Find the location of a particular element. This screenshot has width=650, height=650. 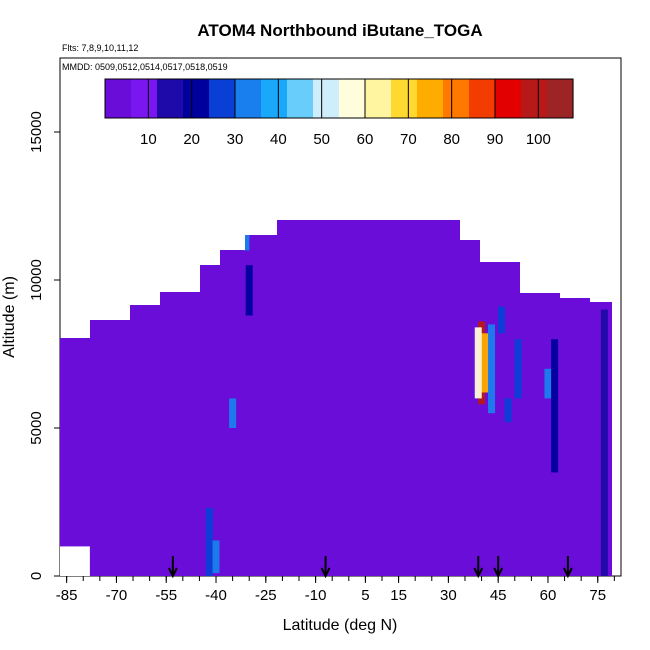

x-axis-label: Latitude (deg N) is located at coordinates (340, 625).